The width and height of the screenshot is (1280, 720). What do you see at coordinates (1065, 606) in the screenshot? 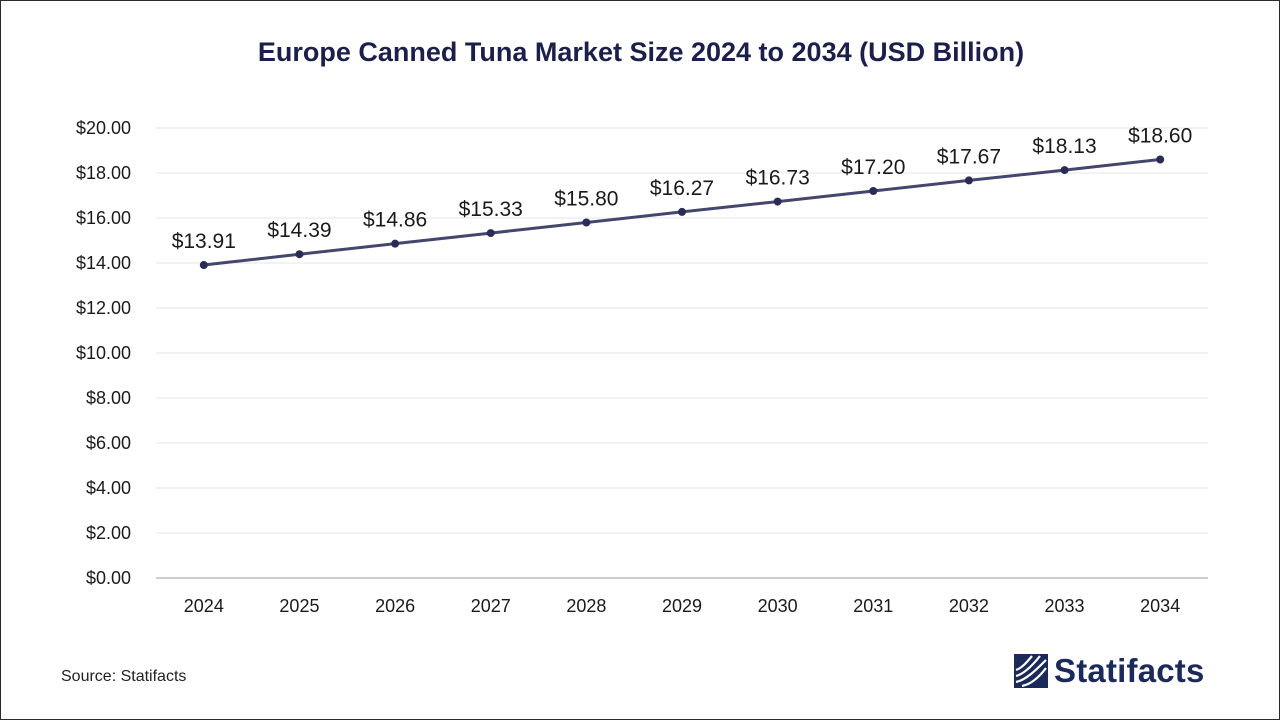
I see `x-tick-label: 2033` at bounding box center [1065, 606].